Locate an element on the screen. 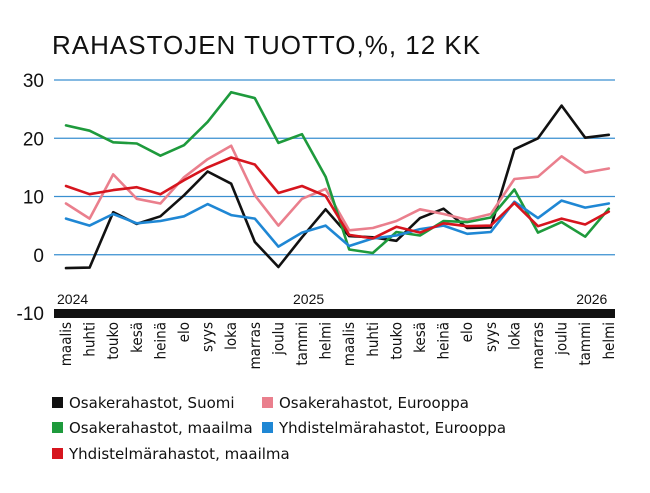 The image size is (650, 493). x-axis-bar is located at coordinates (334, 313).